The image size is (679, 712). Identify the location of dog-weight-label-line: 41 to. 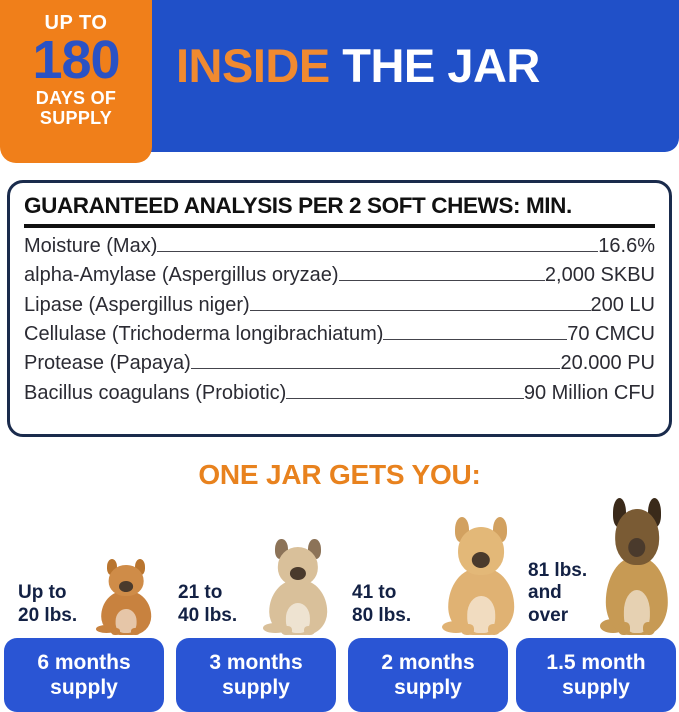
(374, 593).